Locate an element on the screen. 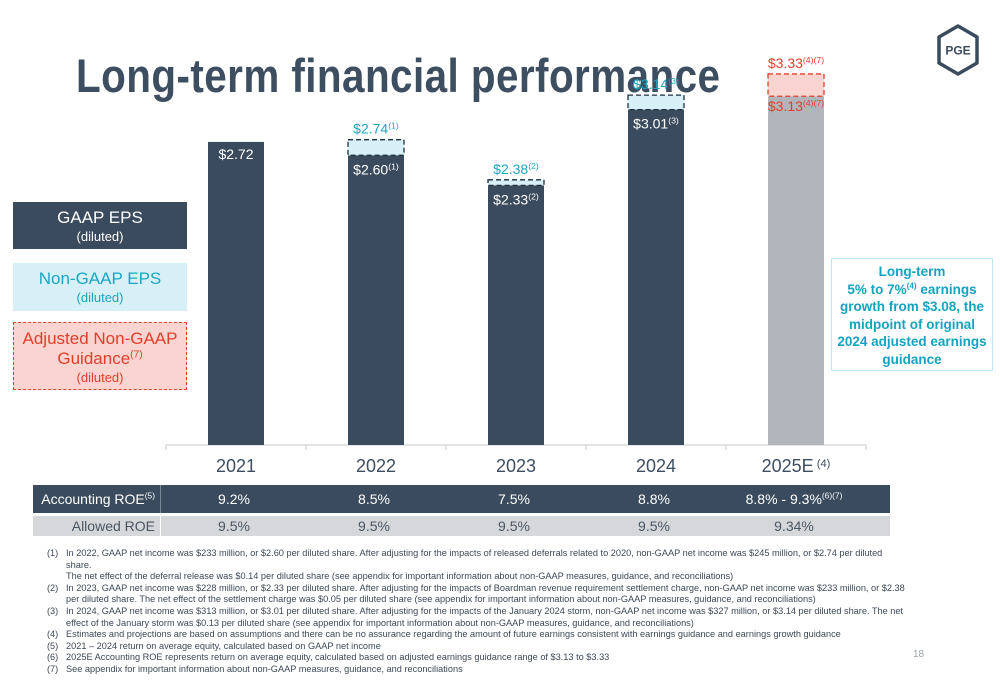  legend-nongaap-label: Non-GAAP EPS is located at coordinates (100, 278).